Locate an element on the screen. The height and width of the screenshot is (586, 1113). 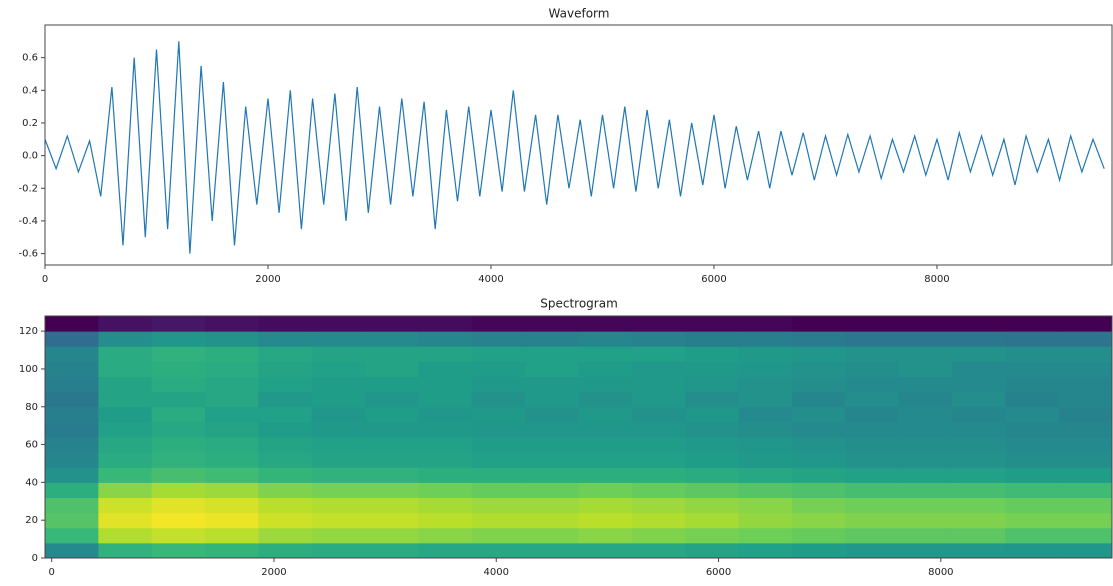
x-tick-label: 2000 is located at coordinates (267, 279).